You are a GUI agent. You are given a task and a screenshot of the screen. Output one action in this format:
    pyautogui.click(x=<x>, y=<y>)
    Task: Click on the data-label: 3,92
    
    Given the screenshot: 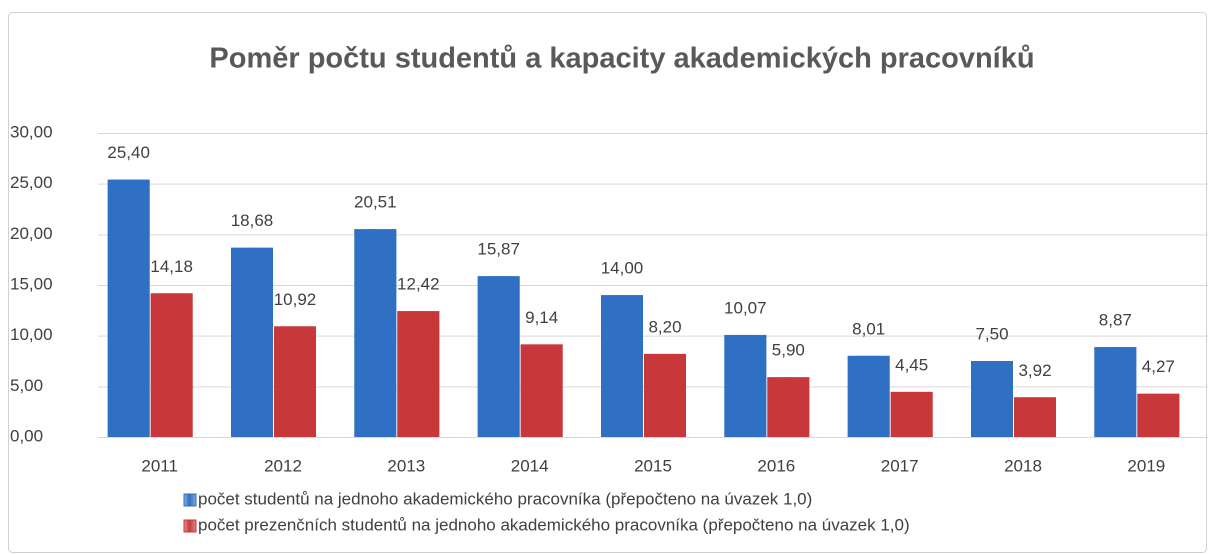 What is the action you would take?
    pyautogui.click(x=1034, y=370)
    